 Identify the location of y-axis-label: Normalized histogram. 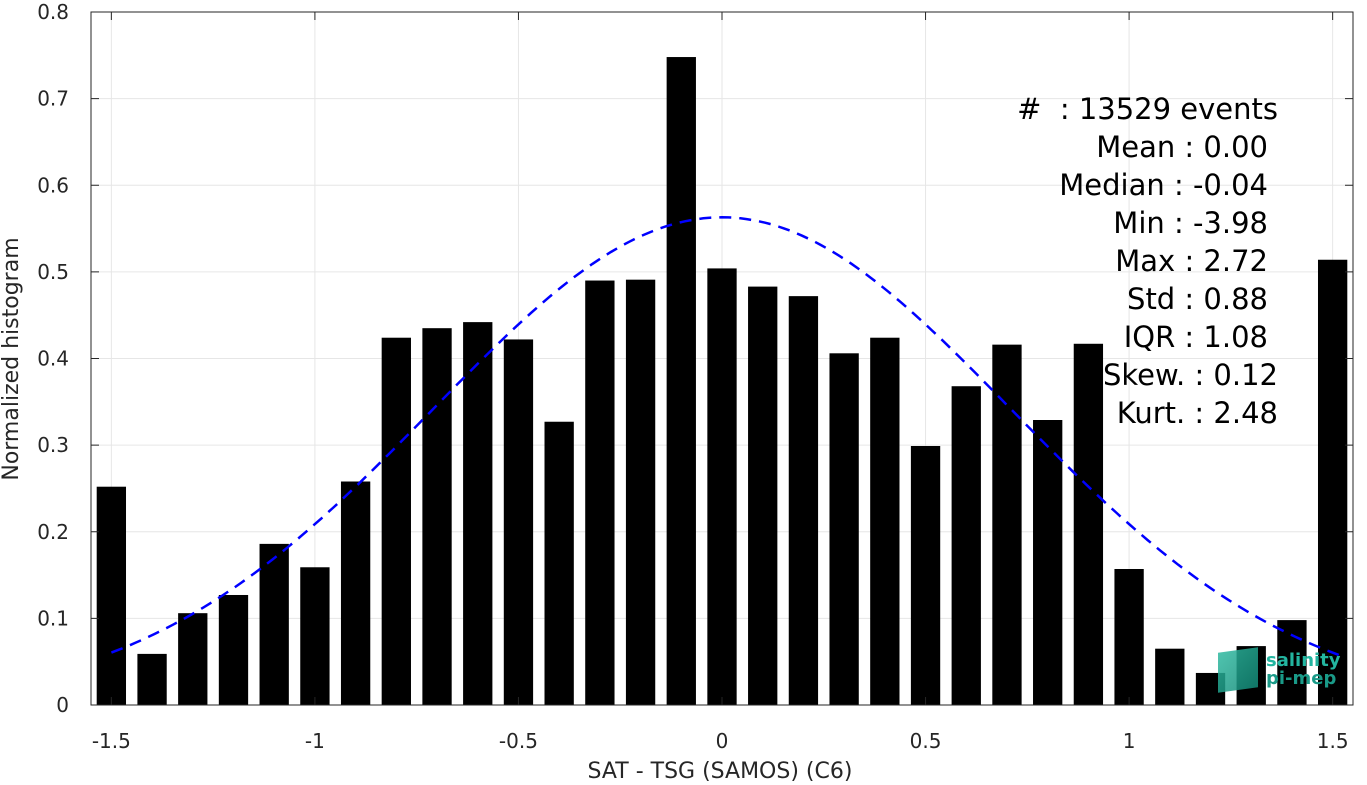
(12, 358).